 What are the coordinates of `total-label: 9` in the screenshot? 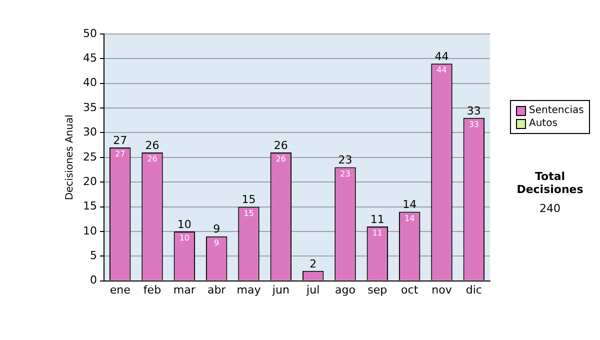 It's located at (216, 229).